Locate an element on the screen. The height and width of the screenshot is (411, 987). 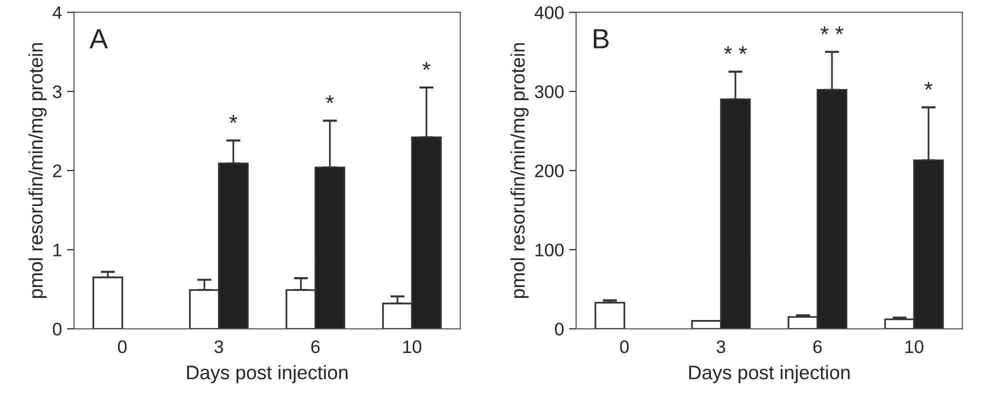
y-tick-label: 300 is located at coordinates (549, 91).